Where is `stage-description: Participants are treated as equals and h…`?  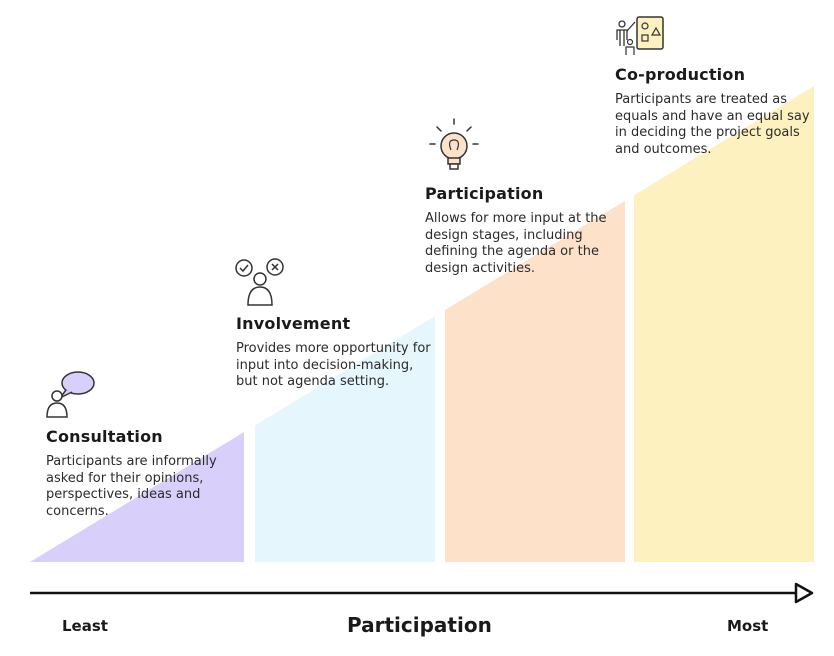 stage-description: Participants are treated as equals and h… is located at coordinates (712, 124).